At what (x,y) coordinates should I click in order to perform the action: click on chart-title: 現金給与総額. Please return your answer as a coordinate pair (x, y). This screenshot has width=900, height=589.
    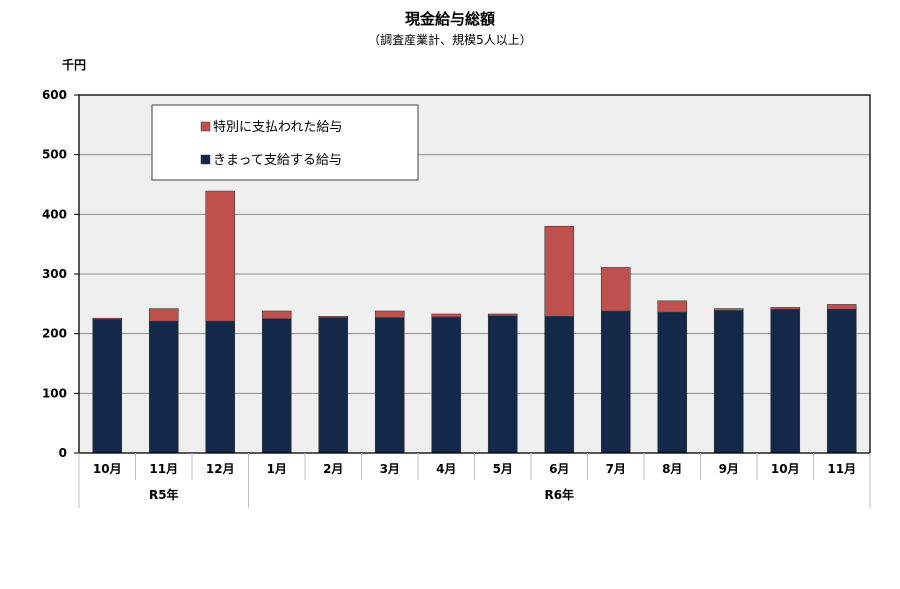
    Looking at the image, I should click on (450, 19).